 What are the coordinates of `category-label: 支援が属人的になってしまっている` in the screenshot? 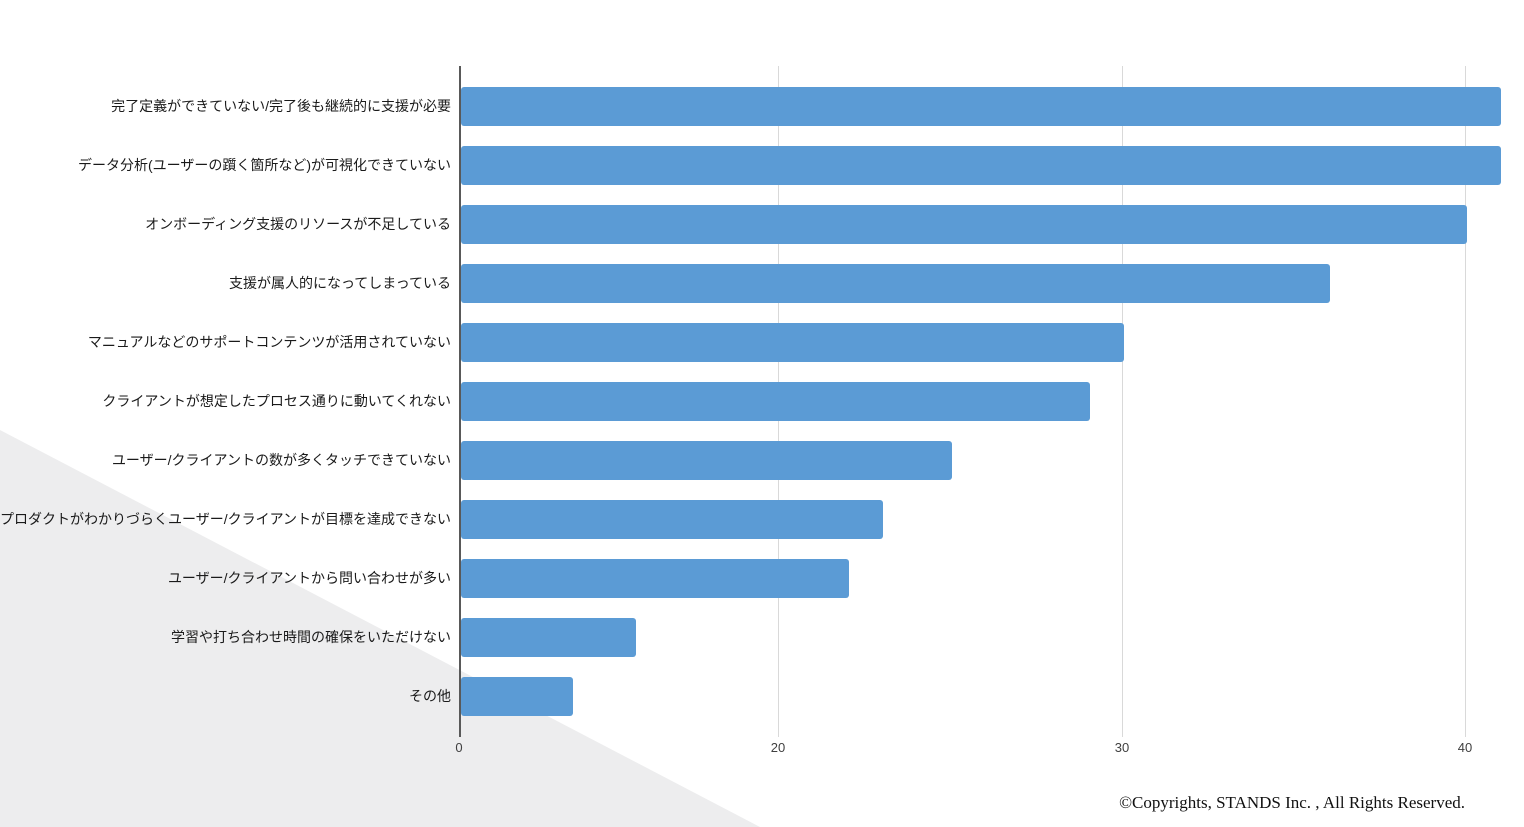 It's located at (339, 283).